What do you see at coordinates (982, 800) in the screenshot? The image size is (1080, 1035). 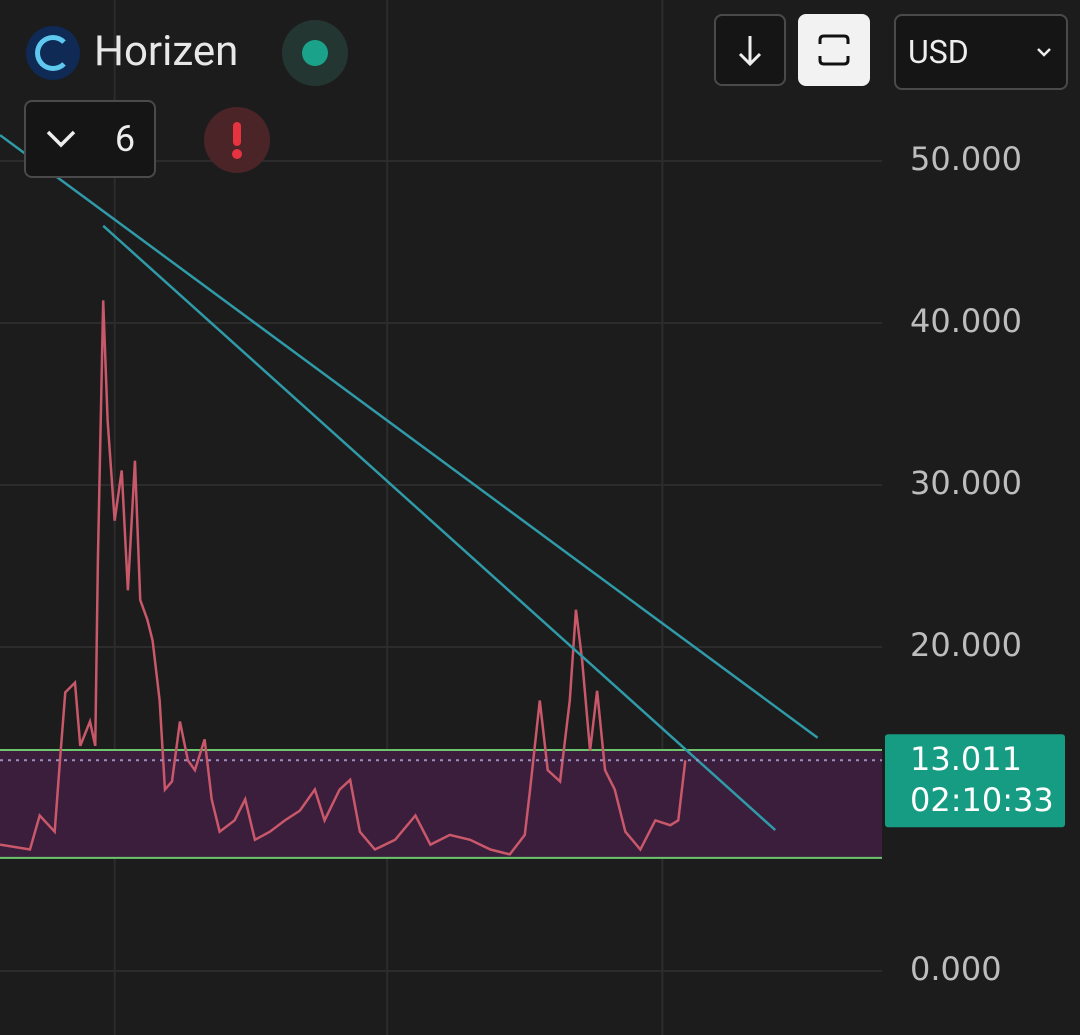 I see `countdown: 02:10:33` at bounding box center [982, 800].